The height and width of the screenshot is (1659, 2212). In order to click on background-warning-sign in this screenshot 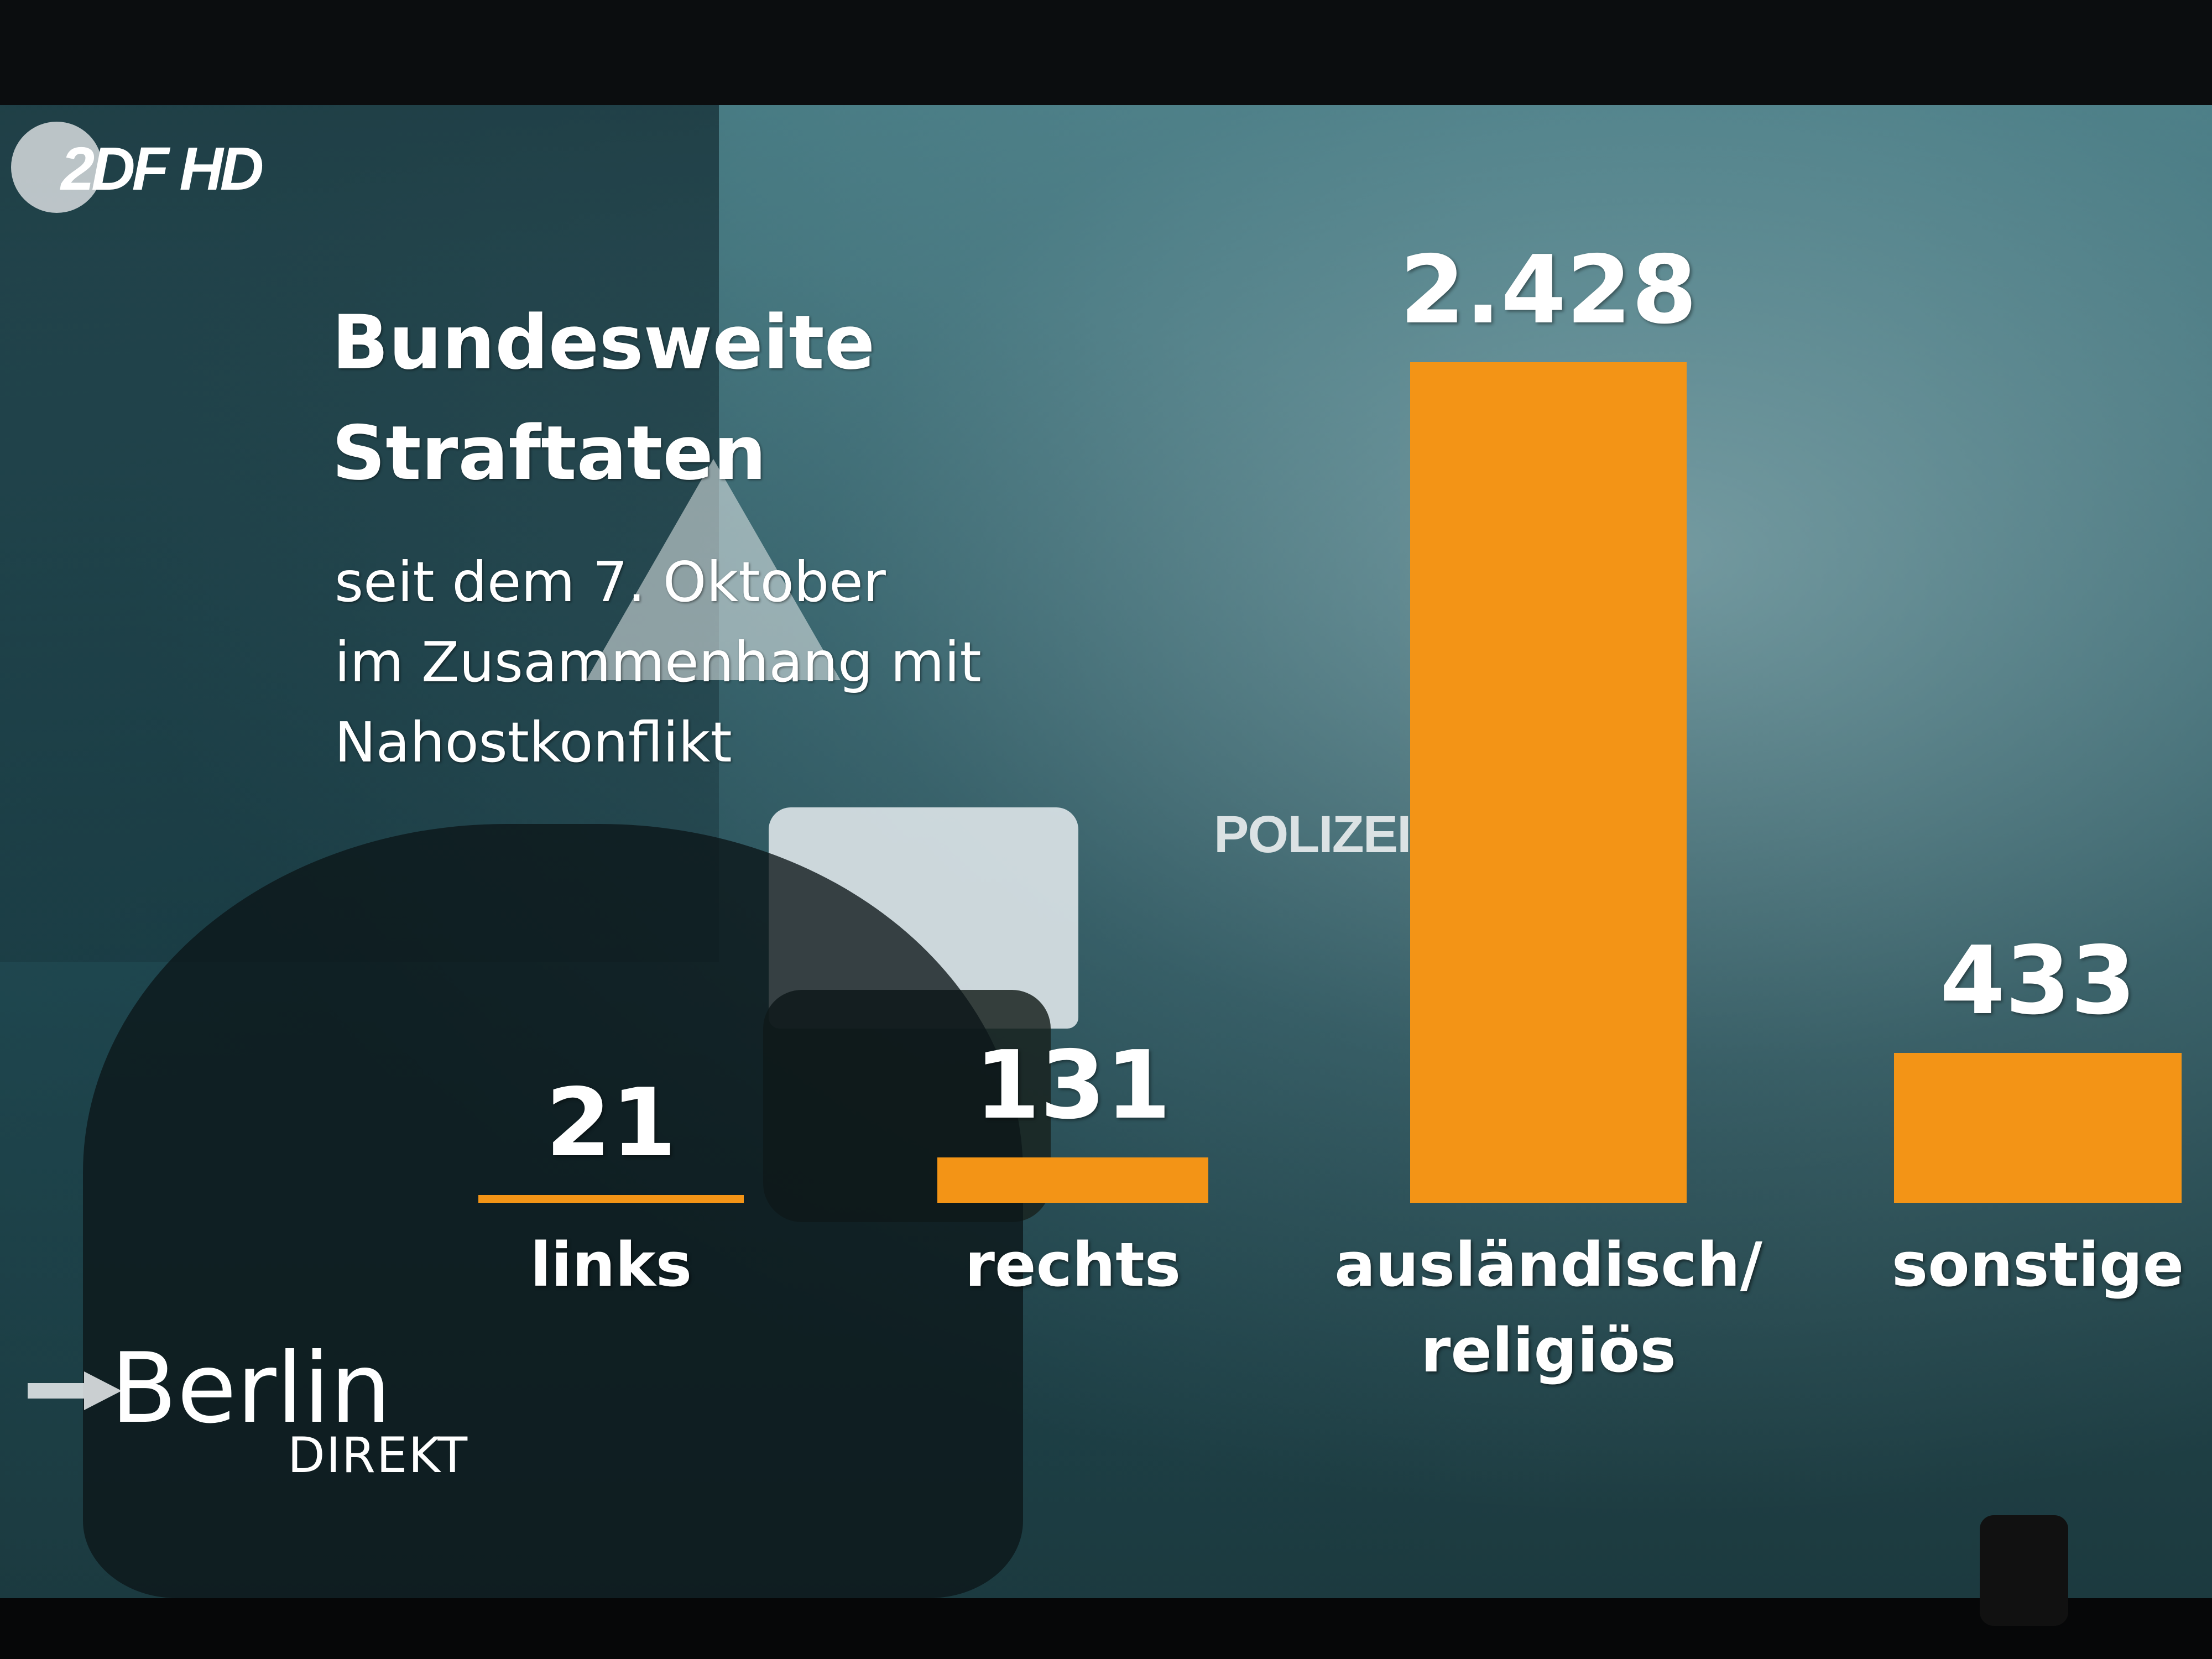, I will do `click(714, 570)`.